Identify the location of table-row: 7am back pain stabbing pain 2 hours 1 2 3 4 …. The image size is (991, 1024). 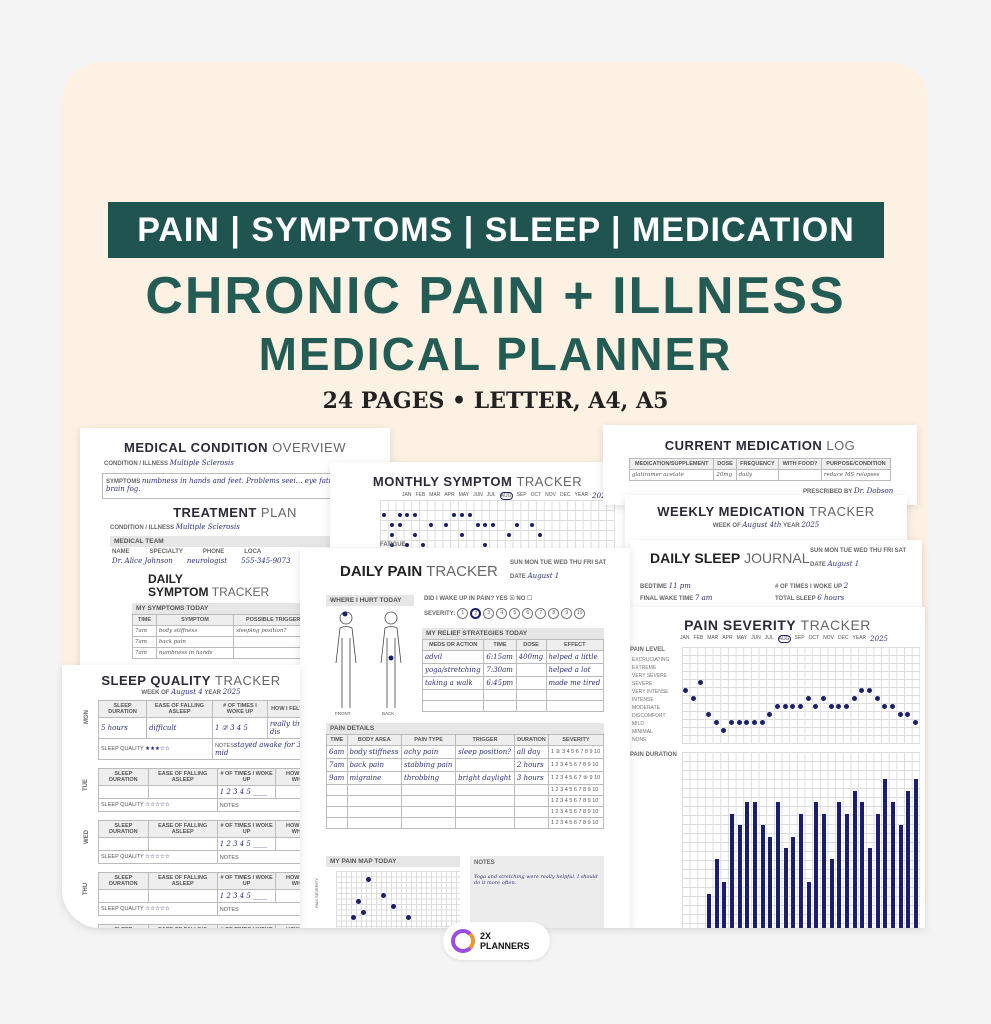
(465, 765).